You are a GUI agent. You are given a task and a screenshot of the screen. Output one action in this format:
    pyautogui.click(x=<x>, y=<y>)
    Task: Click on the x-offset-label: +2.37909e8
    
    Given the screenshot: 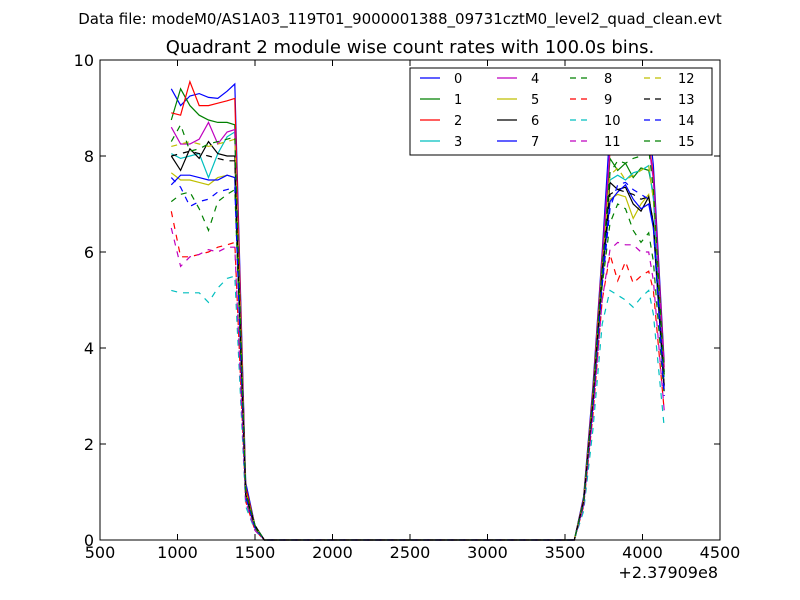 What is the action you would take?
    pyautogui.click(x=668, y=572)
    